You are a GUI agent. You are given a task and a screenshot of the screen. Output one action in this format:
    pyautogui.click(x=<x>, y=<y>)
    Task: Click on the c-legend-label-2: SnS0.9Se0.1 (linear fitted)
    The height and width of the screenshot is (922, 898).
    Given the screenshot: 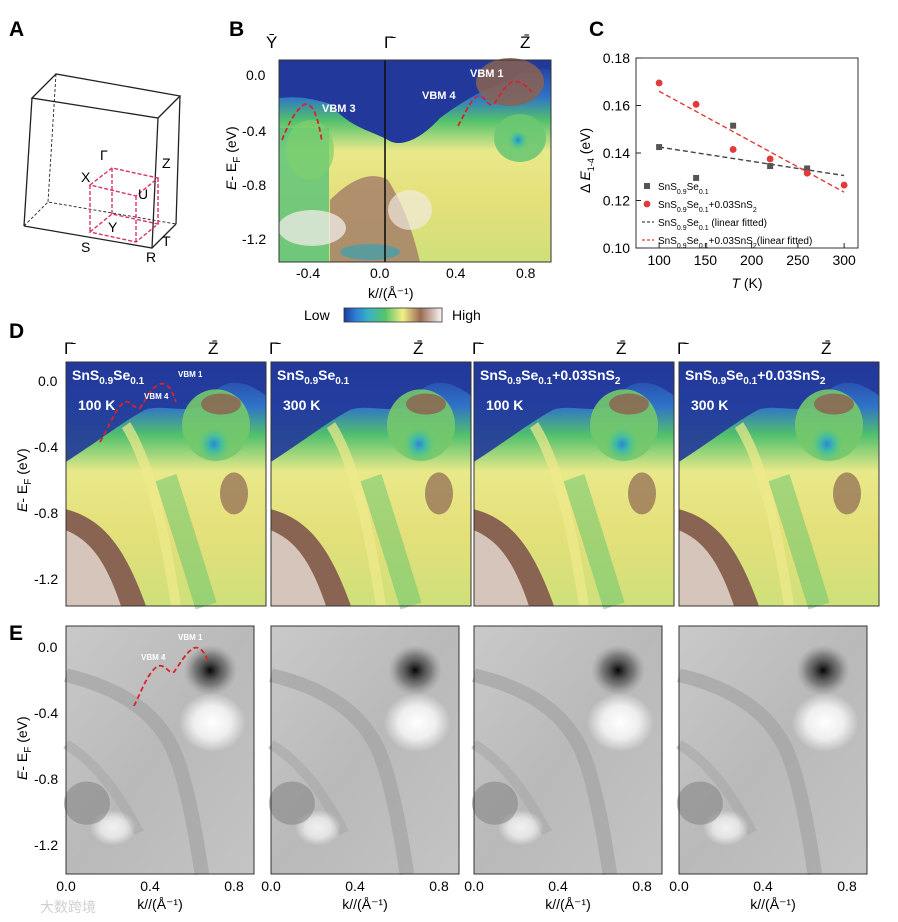 What is the action you would take?
    pyautogui.click(x=712, y=225)
    